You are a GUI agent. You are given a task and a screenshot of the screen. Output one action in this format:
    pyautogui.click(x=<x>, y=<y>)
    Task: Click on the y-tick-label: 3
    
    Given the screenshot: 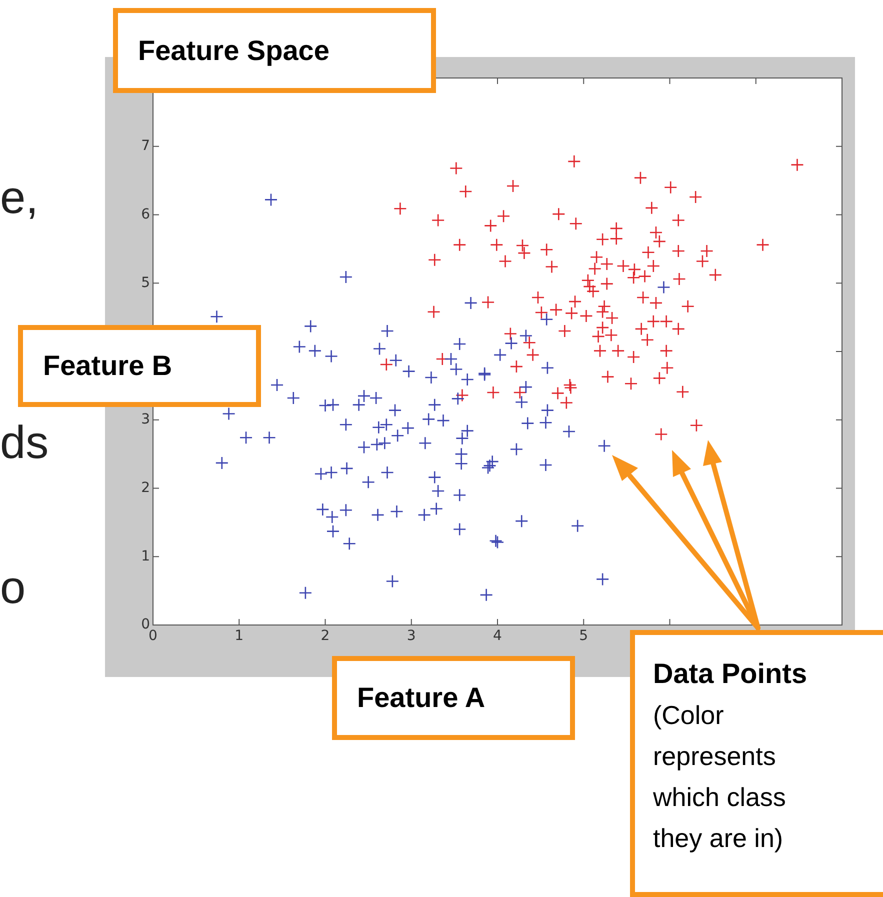 What is the action you would take?
    pyautogui.click(x=145, y=420)
    